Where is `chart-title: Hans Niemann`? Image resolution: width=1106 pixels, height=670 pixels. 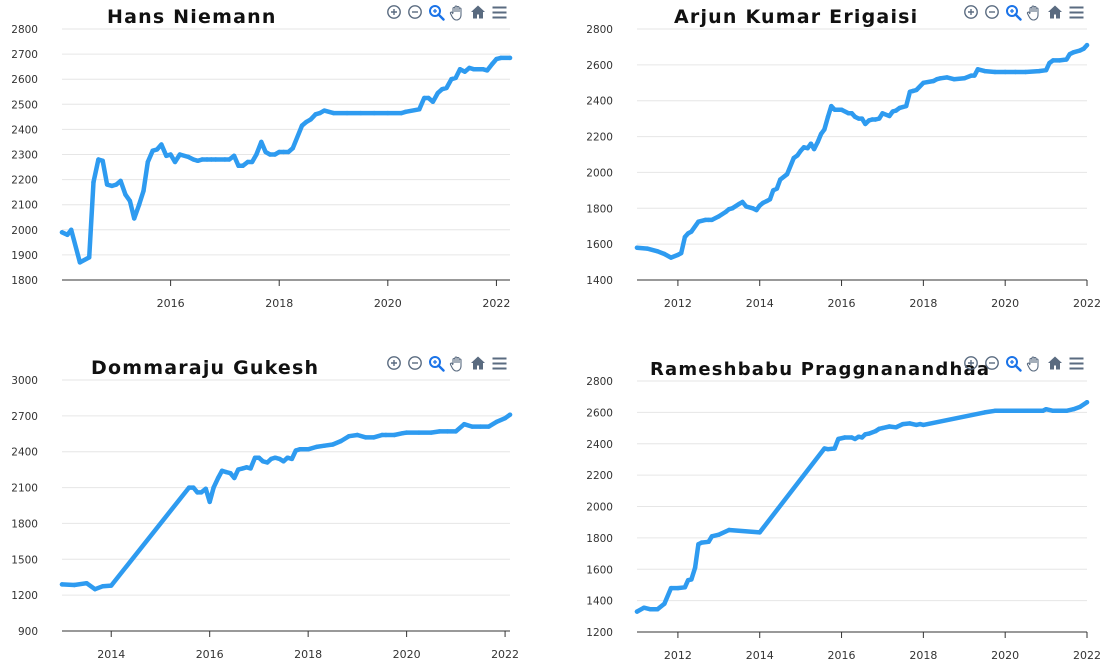 chart-title: Hans Niemann is located at coordinates (192, 17).